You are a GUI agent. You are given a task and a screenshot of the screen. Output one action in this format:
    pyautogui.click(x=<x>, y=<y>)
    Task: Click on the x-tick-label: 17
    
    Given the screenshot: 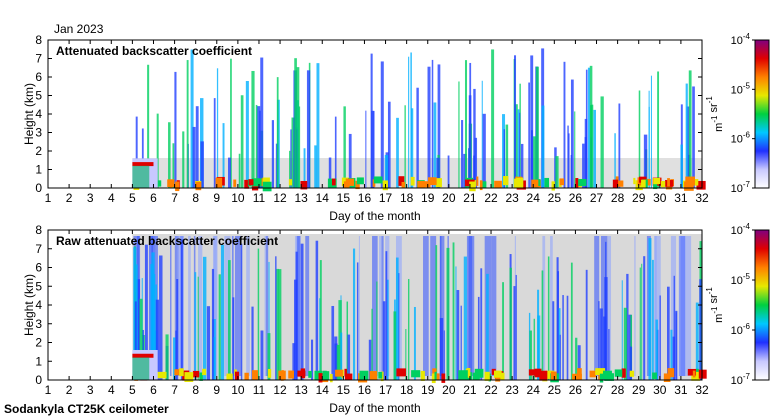 What is the action you would take?
    pyautogui.click(x=386, y=198)
    